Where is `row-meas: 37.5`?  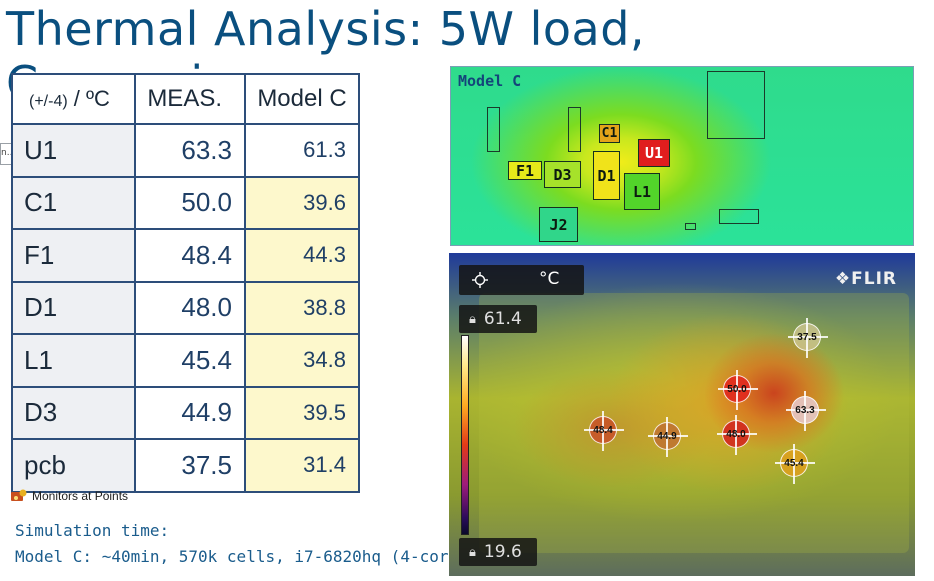
row-meas: 37.5 is located at coordinates (190, 465).